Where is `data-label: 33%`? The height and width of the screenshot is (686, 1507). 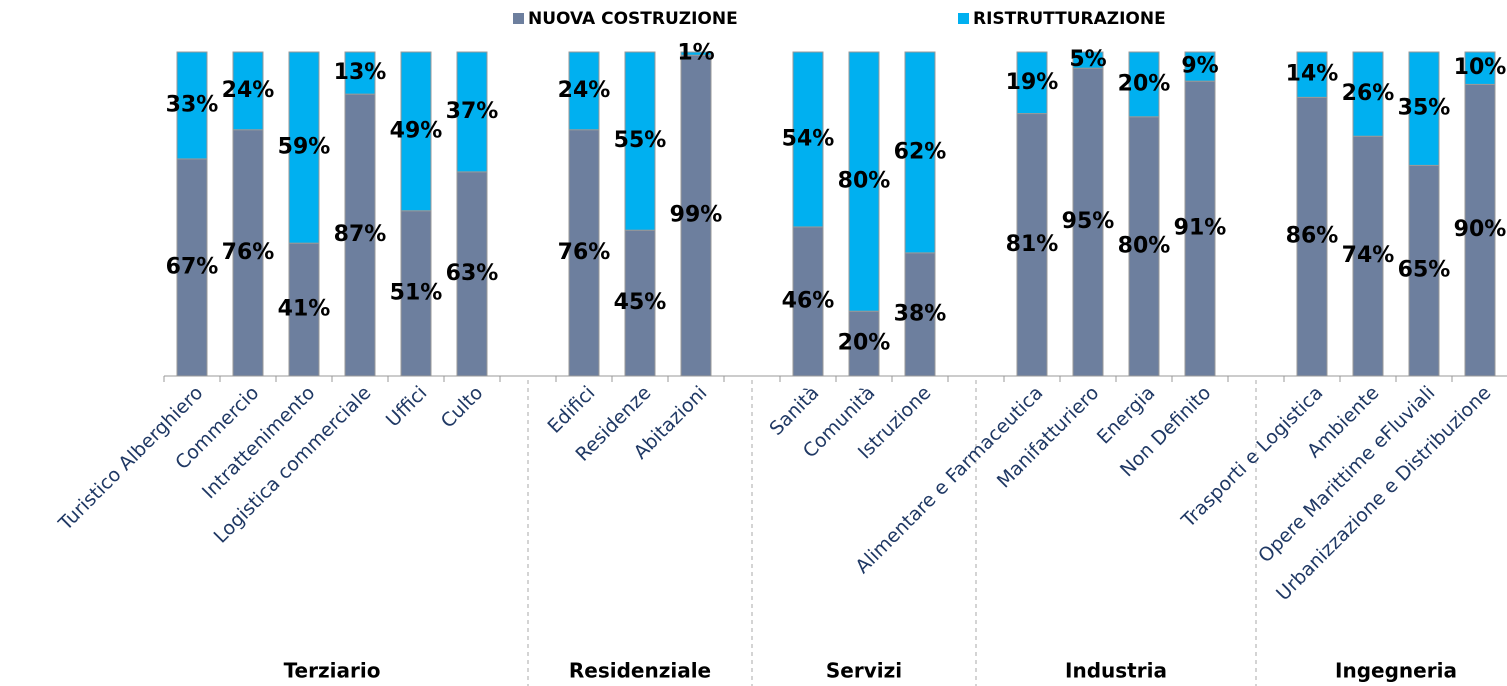 data-label: 33% is located at coordinates (192, 104).